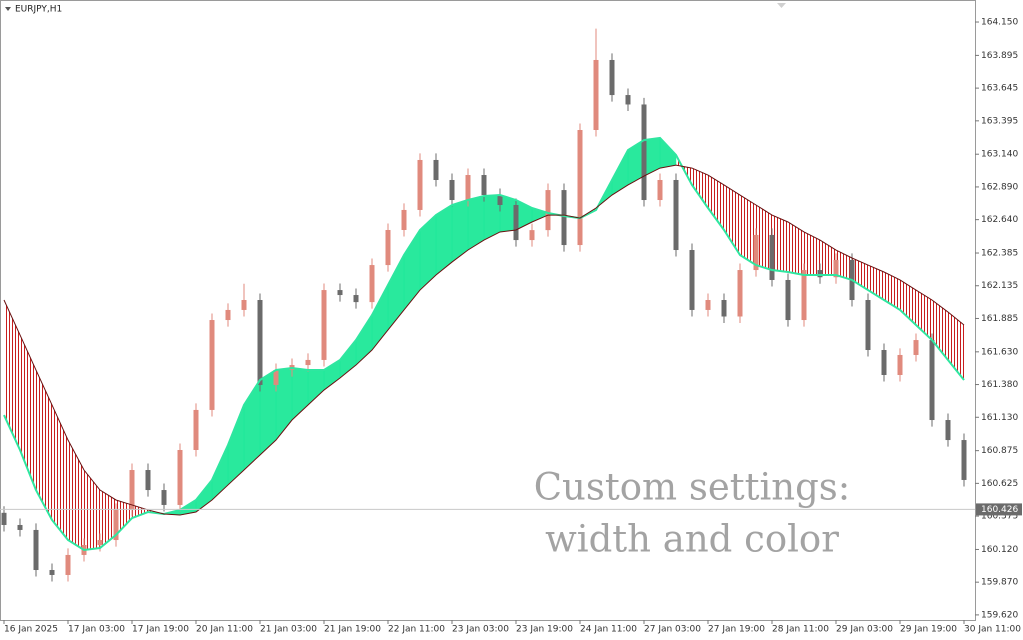  What do you see at coordinates (864, 630) in the screenshot?
I see `x-tick-label: 29 Jan 03:00` at bounding box center [864, 630].